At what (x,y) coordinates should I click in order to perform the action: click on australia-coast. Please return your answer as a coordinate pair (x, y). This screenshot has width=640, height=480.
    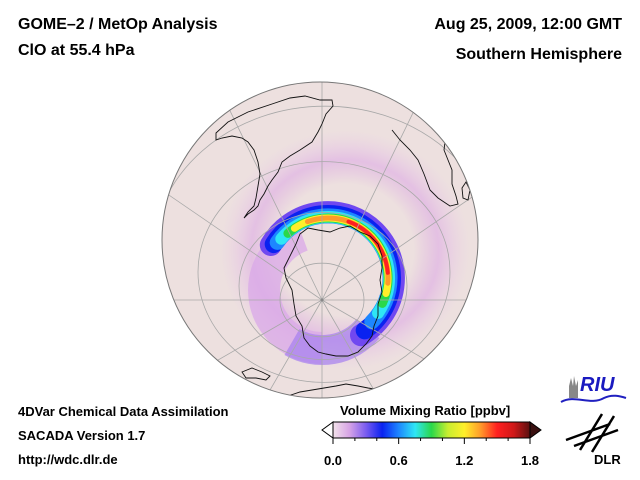
    Looking at the image, I should click on (334, 390).